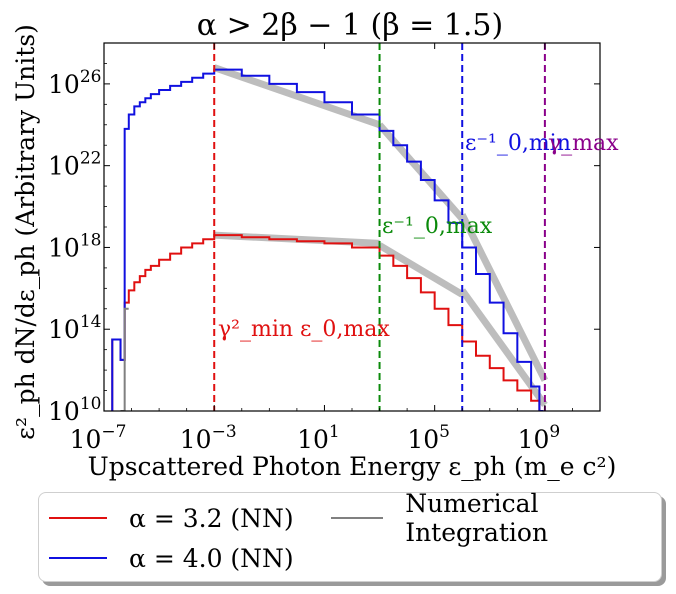  Describe the element at coordinates (518, 143) in the screenshot. I see `annotation-eps0min-inverse: ε⁻¹_0,min` at that location.